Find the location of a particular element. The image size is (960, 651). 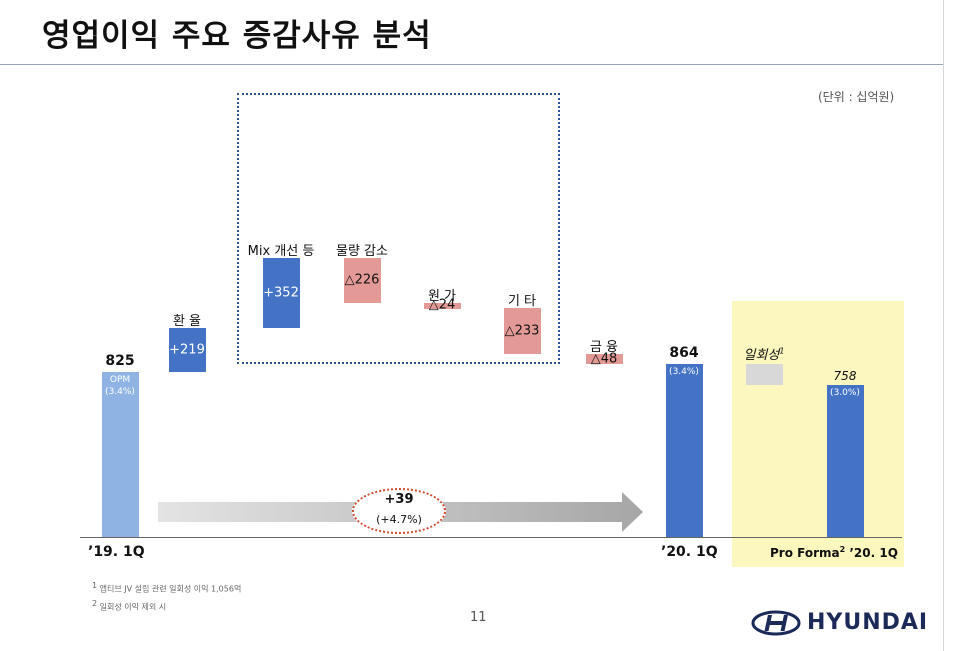

title-divider is located at coordinates (471, 64).